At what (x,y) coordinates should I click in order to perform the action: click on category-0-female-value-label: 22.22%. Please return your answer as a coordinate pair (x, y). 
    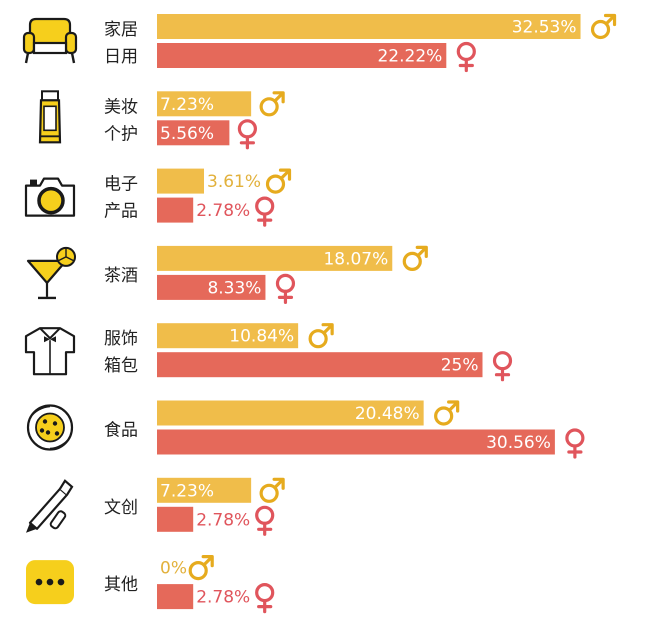
    Looking at the image, I should click on (409, 57).